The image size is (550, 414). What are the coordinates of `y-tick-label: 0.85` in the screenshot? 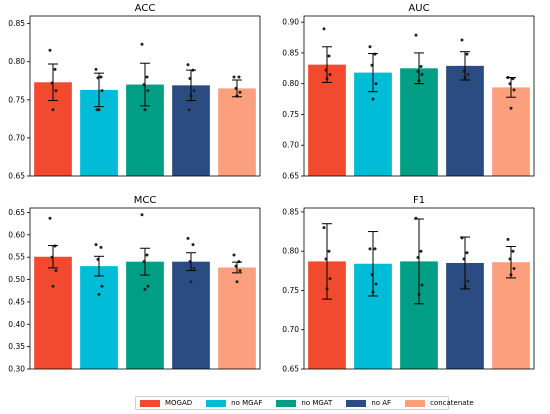 It's located at (290, 211).